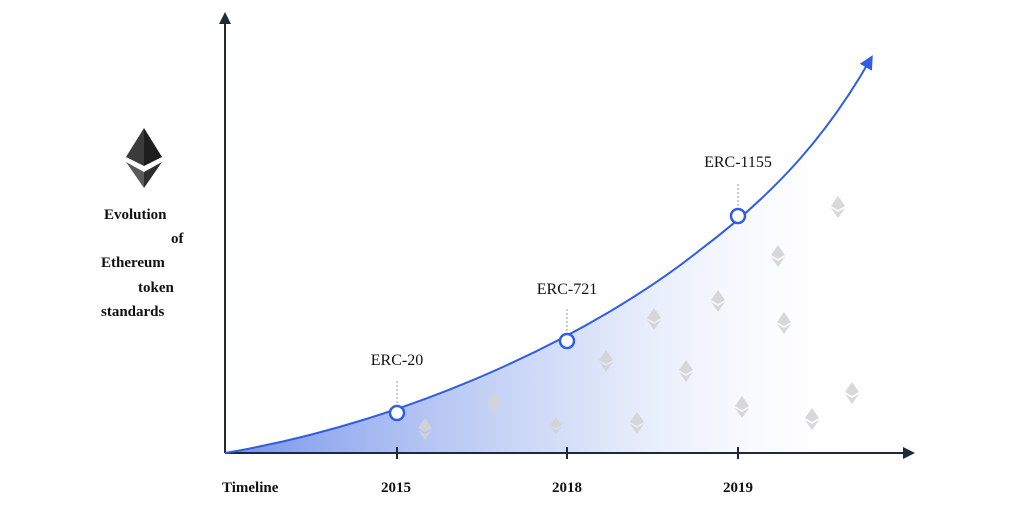 Image resolution: width=1024 pixels, height=526 pixels. Describe the element at coordinates (567, 314) in the screenshot. I see `point-markers` at that location.